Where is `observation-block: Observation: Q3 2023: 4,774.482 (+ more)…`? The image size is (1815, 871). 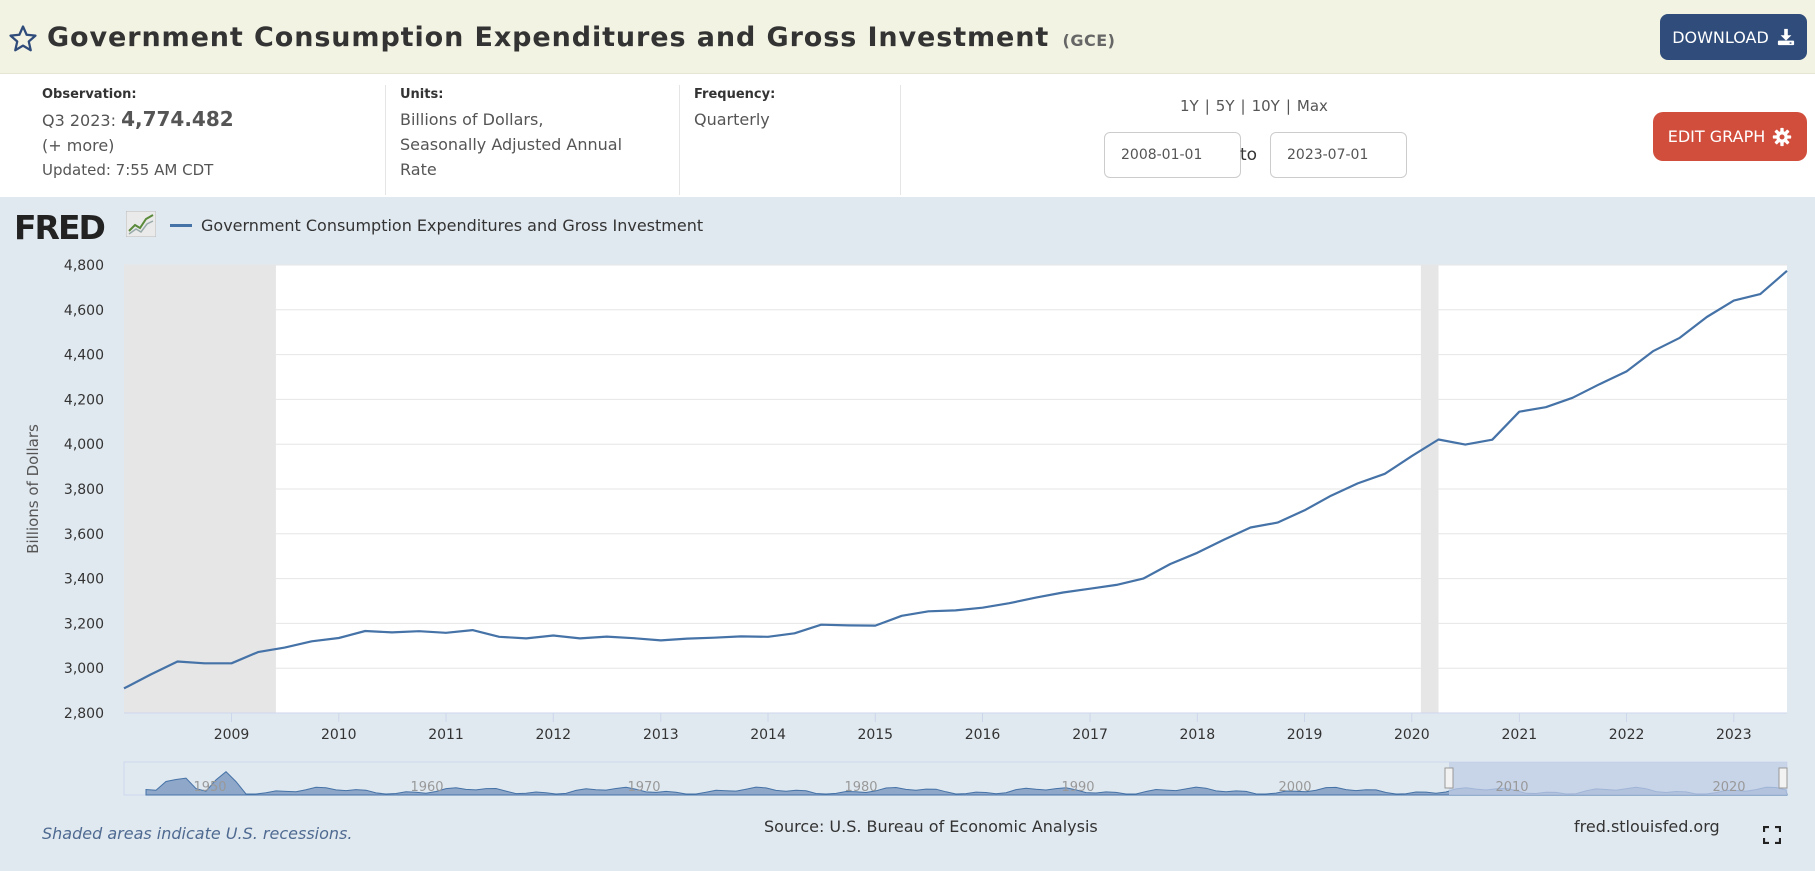
observation-block: Observation: Q3 2023: 4,774.482 (+ more)… is located at coordinates (138, 135).